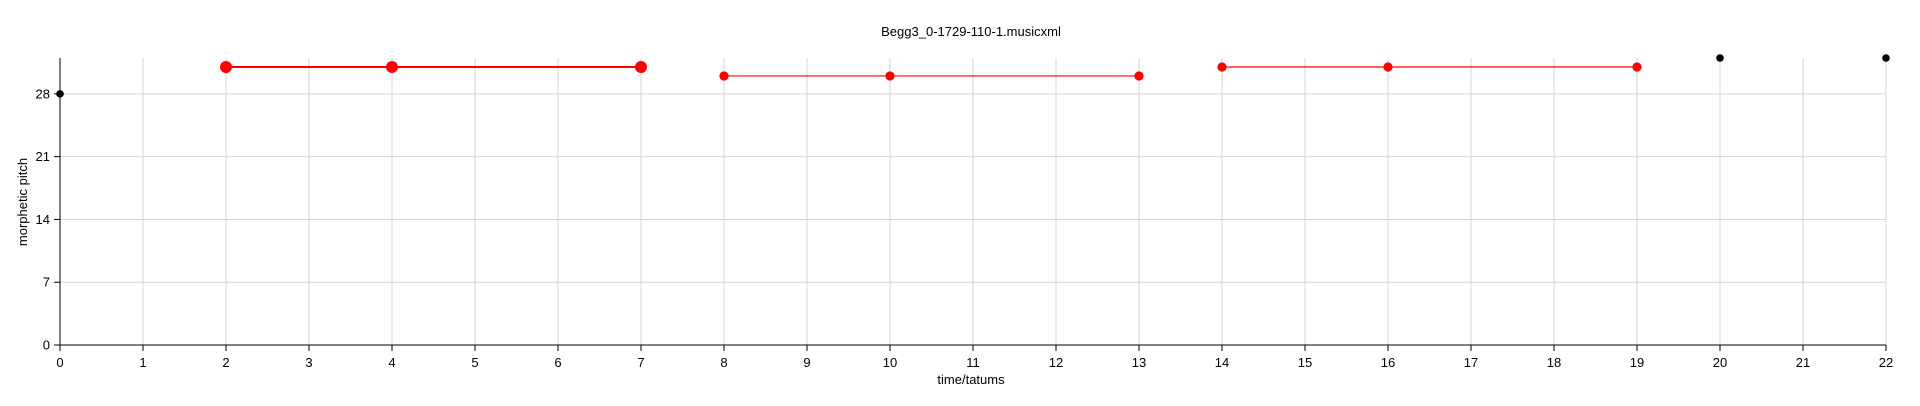 This screenshot has width=1920, height=406. Describe the element at coordinates (723, 362) in the screenshot. I see `x-tick-label: 8` at that location.